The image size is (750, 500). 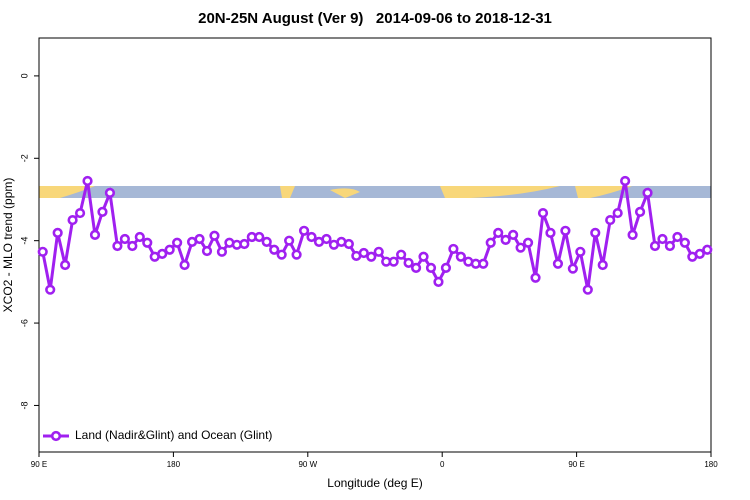 What do you see at coordinates (56, 436) in the screenshot?
I see `legend-marker` at bounding box center [56, 436].